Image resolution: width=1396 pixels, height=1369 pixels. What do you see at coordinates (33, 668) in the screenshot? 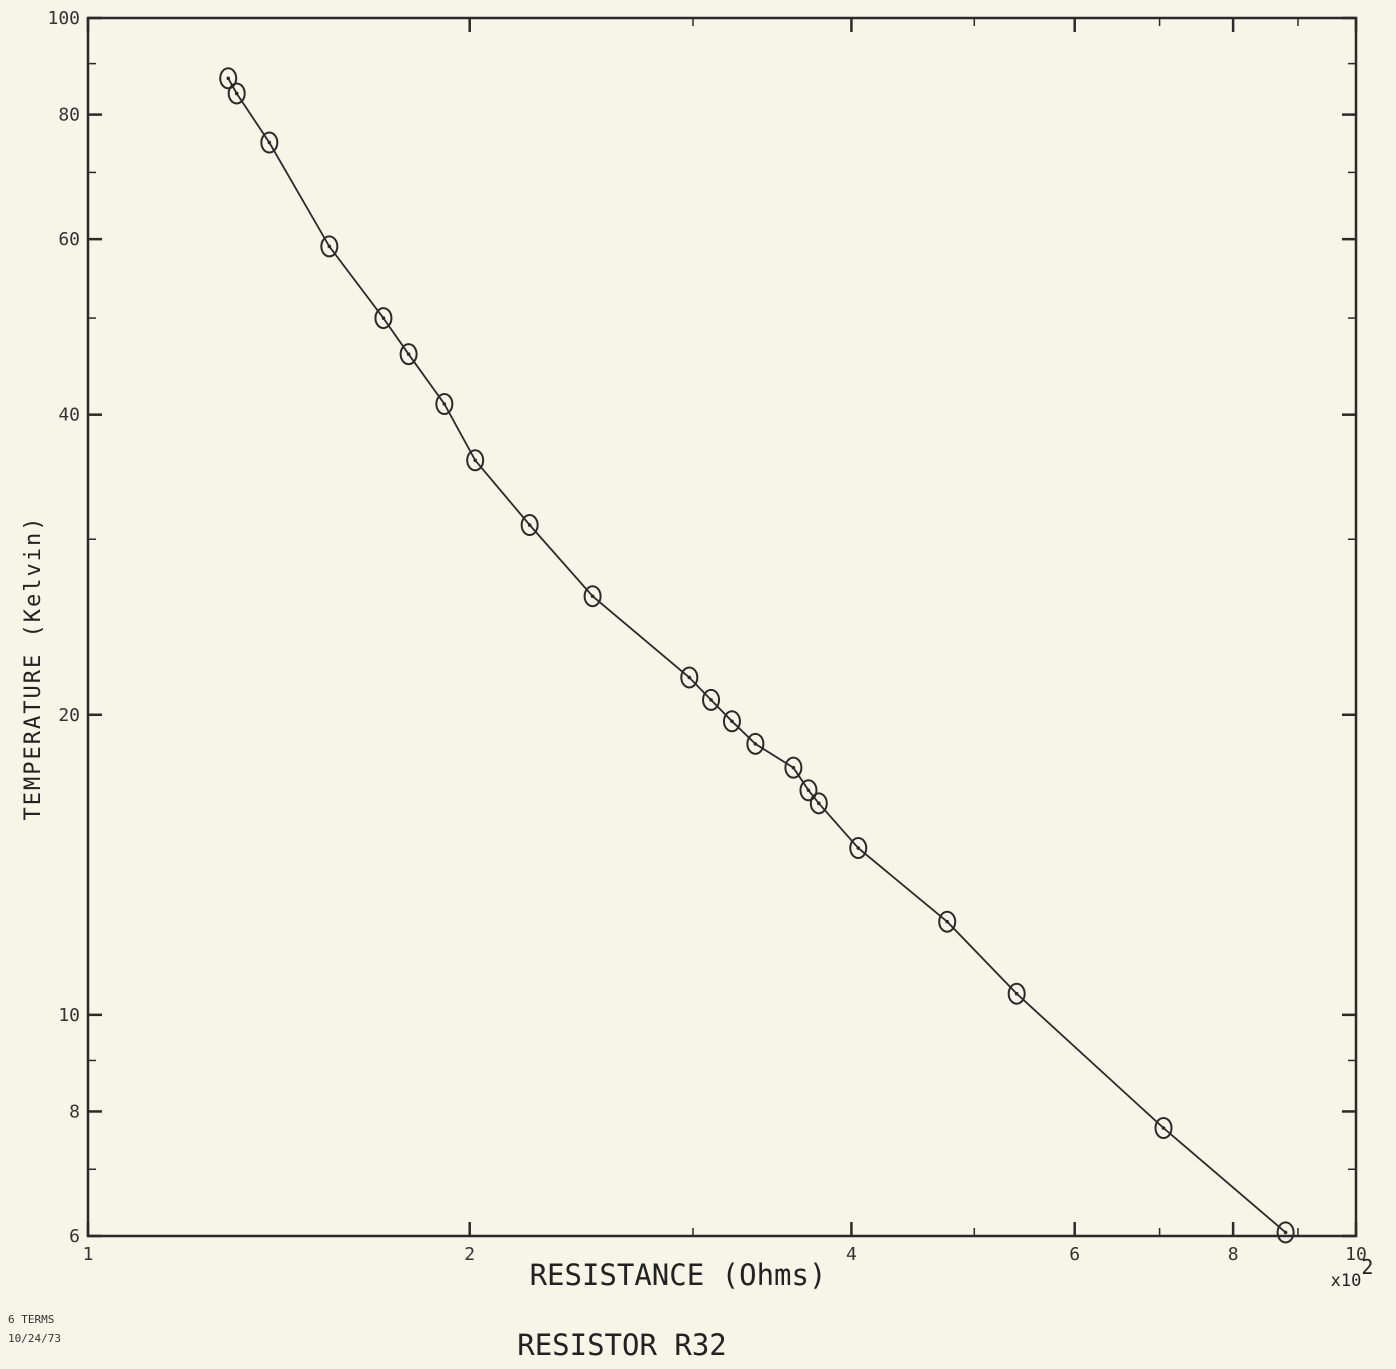
I see `y-axis-title: TEMPERATURE (Kelvin)` at bounding box center [33, 668].